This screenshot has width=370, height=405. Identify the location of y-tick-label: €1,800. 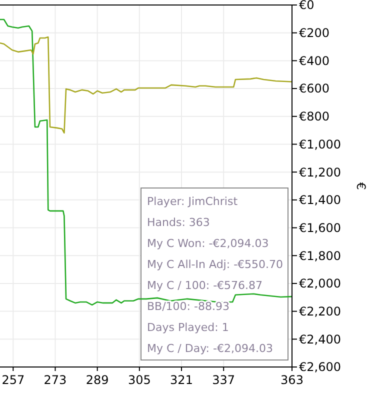
(320, 255).